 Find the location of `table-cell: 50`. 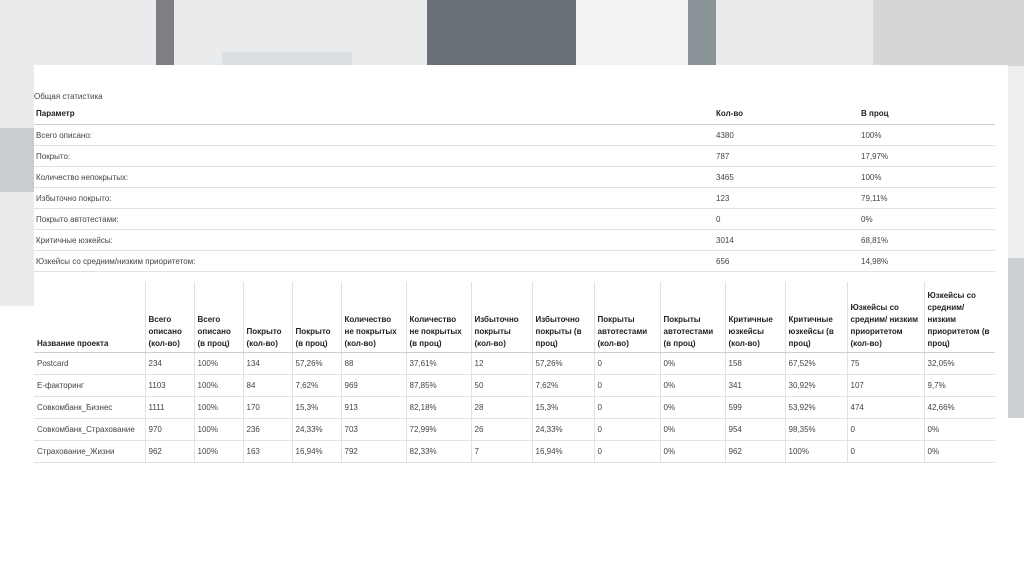

table-cell: 50 is located at coordinates (501, 385).